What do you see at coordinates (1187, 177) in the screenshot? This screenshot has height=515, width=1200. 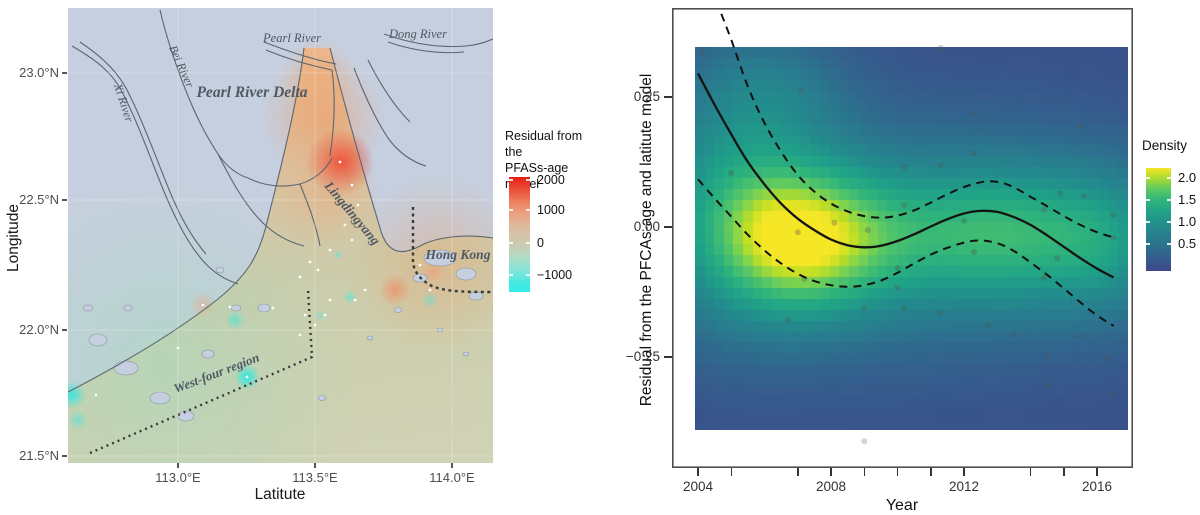 I see `density-legend-tick-label: 2.0` at bounding box center [1187, 177].